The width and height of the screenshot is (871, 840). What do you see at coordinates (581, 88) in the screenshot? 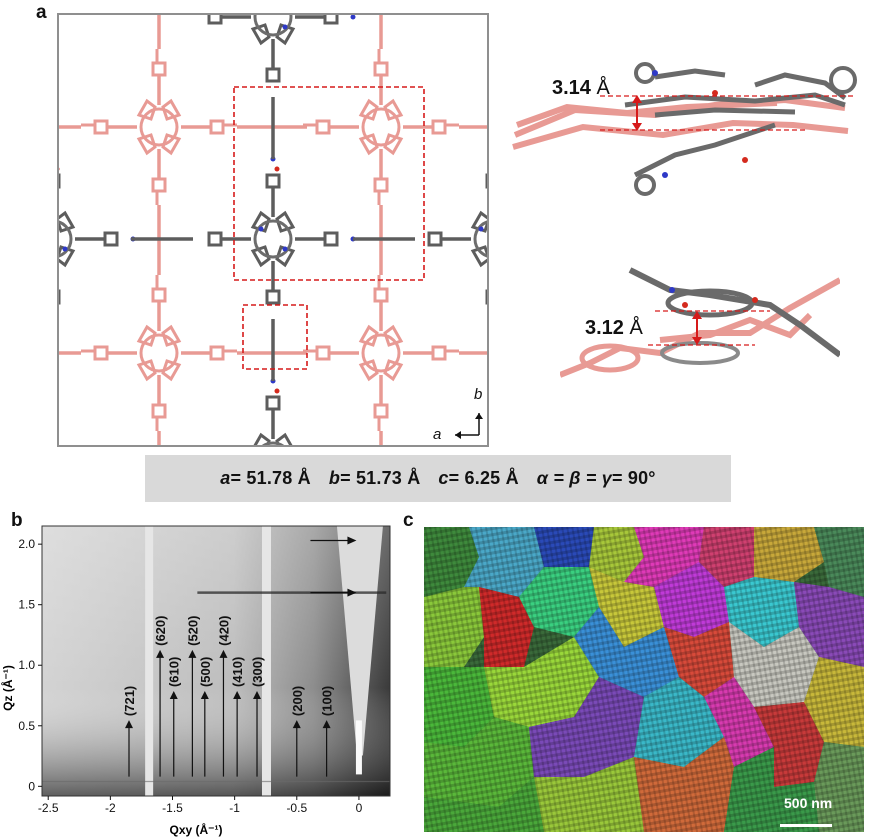
I see `stacking-distance-1: 3.14 Å` at bounding box center [581, 88].